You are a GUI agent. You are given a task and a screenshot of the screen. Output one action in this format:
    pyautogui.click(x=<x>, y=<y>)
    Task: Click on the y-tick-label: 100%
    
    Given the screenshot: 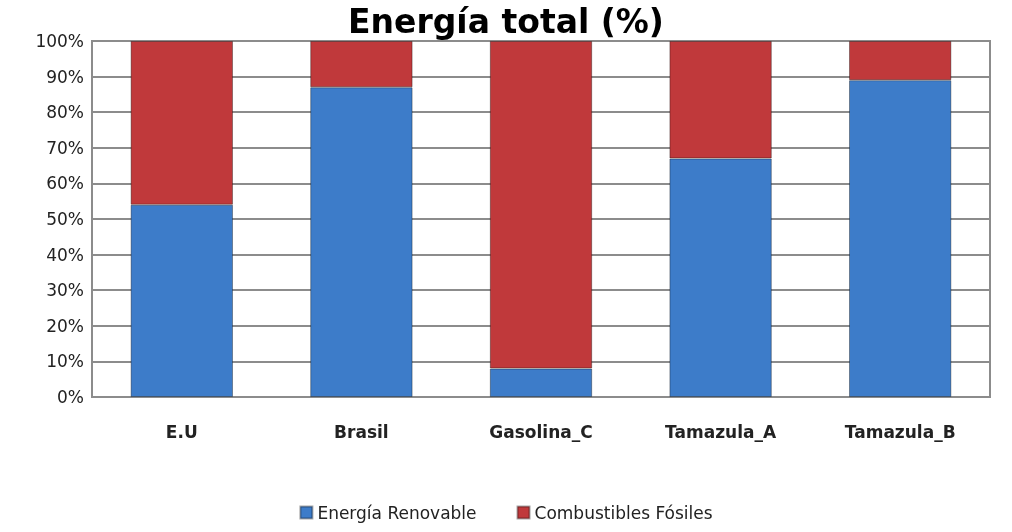 What is the action you would take?
    pyautogui.click(x=59, y=41)
    